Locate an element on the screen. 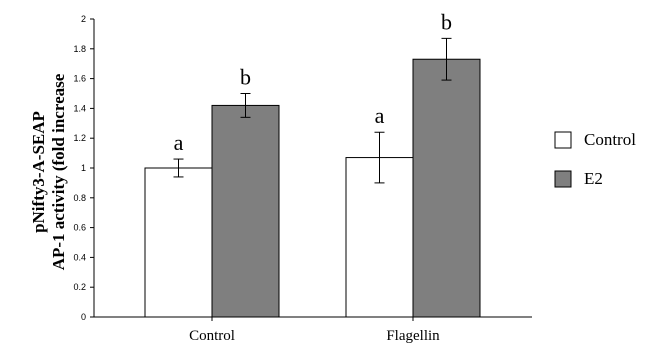 The image size is (650, 350). legend-label-control: Control is located at coordinates (610, 139).